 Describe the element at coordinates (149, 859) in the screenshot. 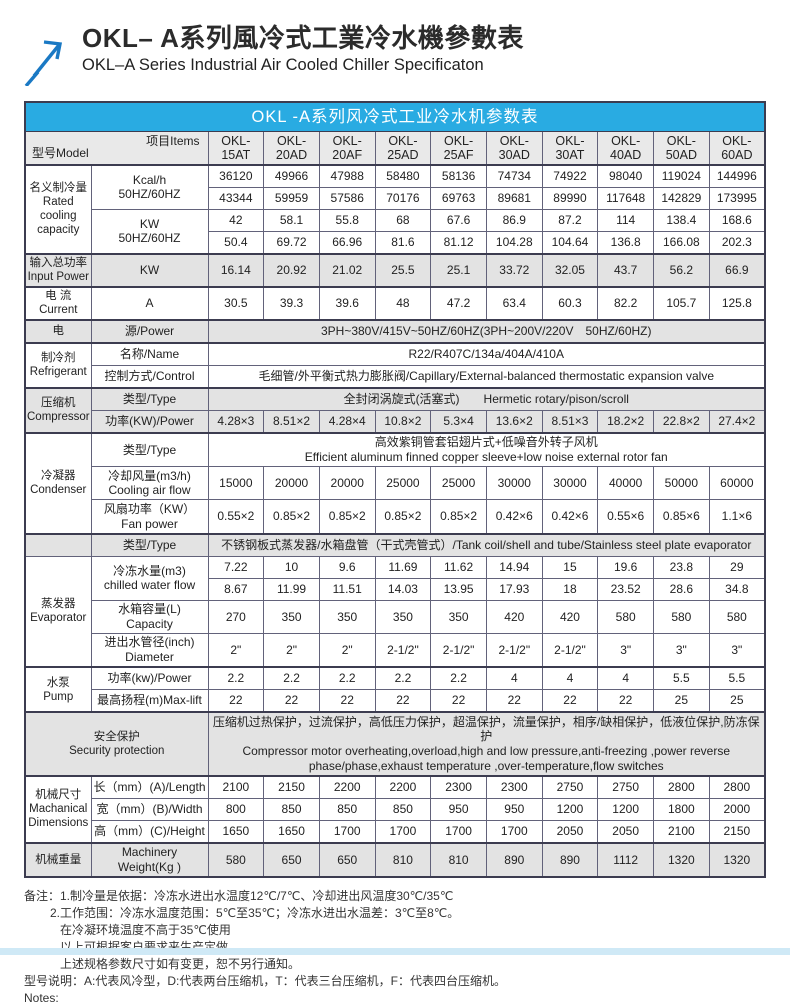

I see `item-label-cell: Machinery Weight(Kg )` at that location.